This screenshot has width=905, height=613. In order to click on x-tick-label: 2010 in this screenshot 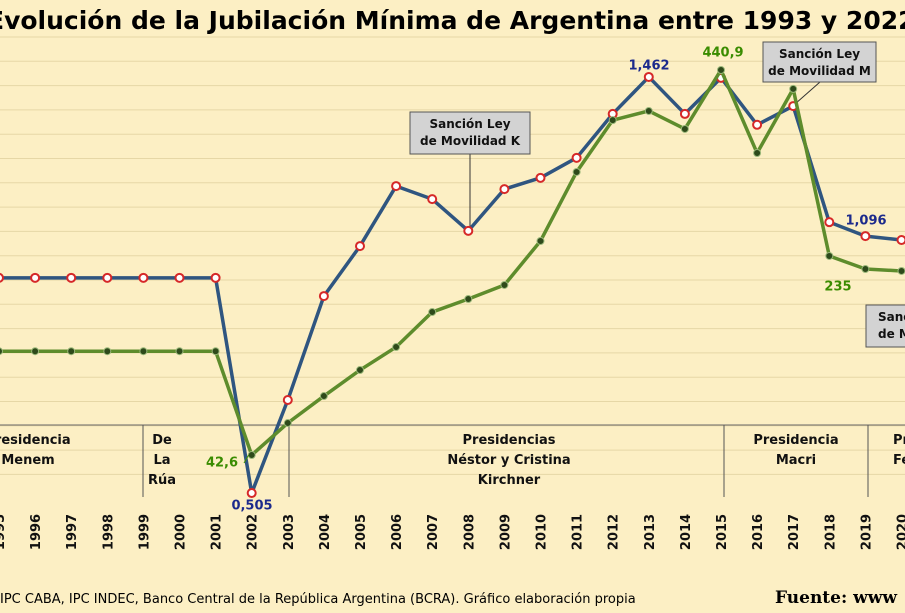, I will do `click(542, 532)`.